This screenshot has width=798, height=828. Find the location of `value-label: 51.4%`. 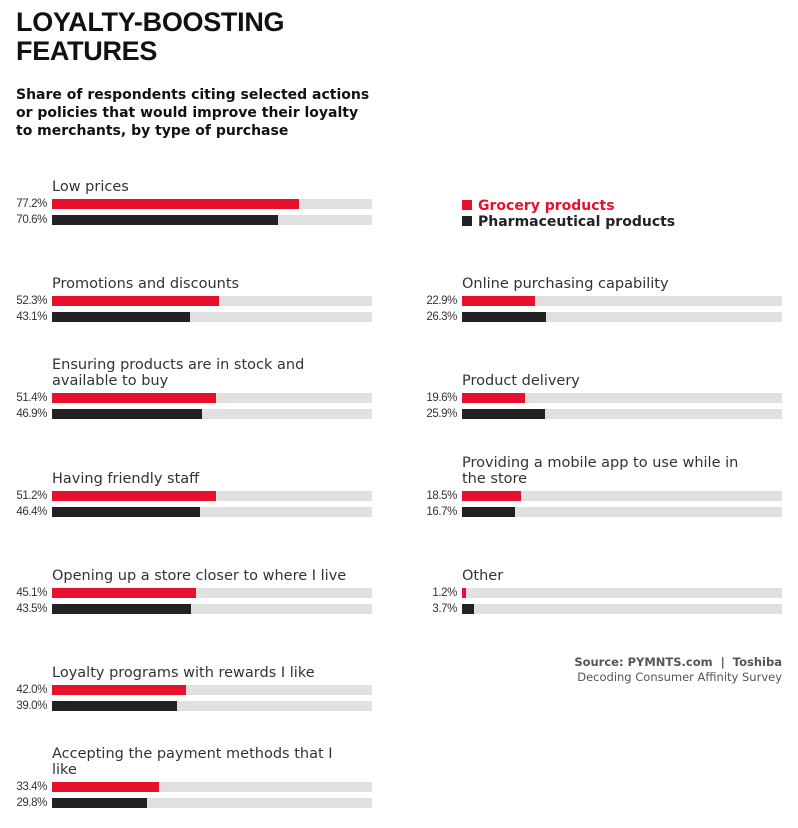

value-label: 51.4% is located at coordinates (31, 398).